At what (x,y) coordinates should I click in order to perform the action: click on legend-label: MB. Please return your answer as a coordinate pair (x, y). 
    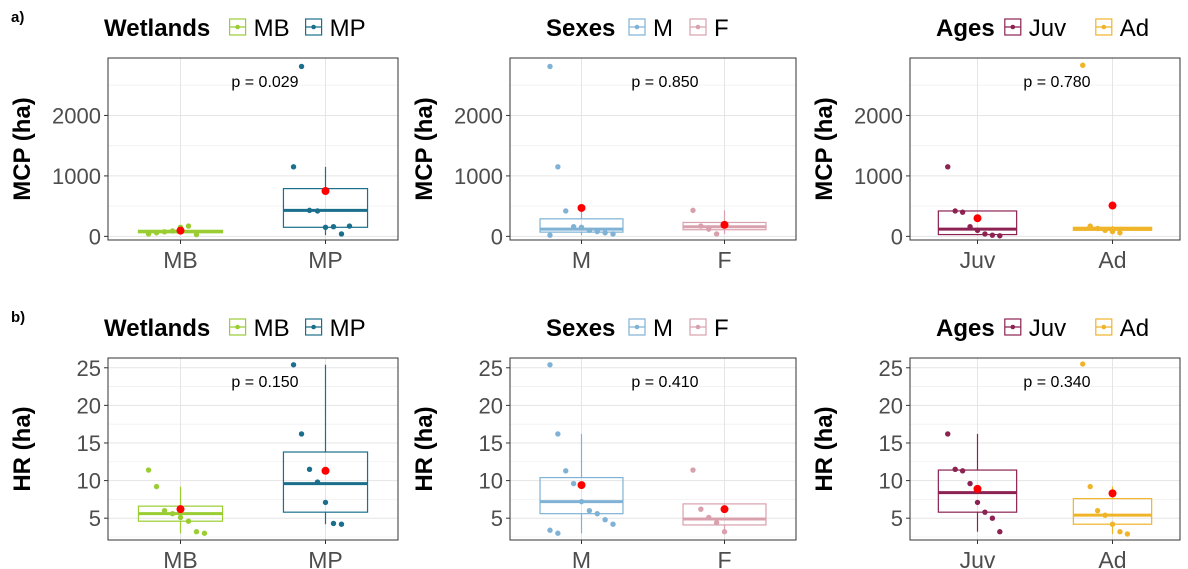
    Looking at the image, I should click on (272, 28).